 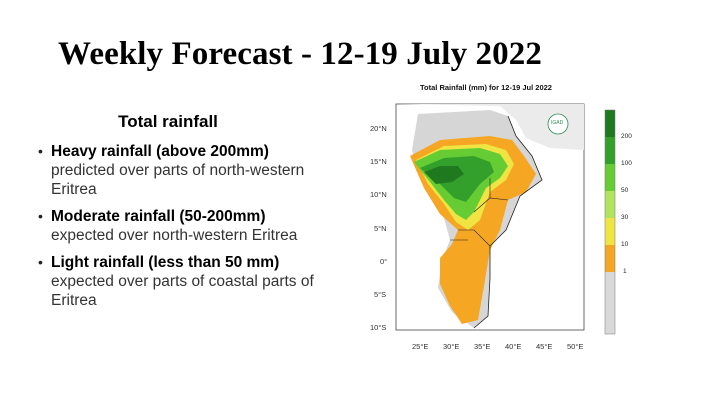 I want to click on lon-label: 50°E, so click(x=575, y=346).